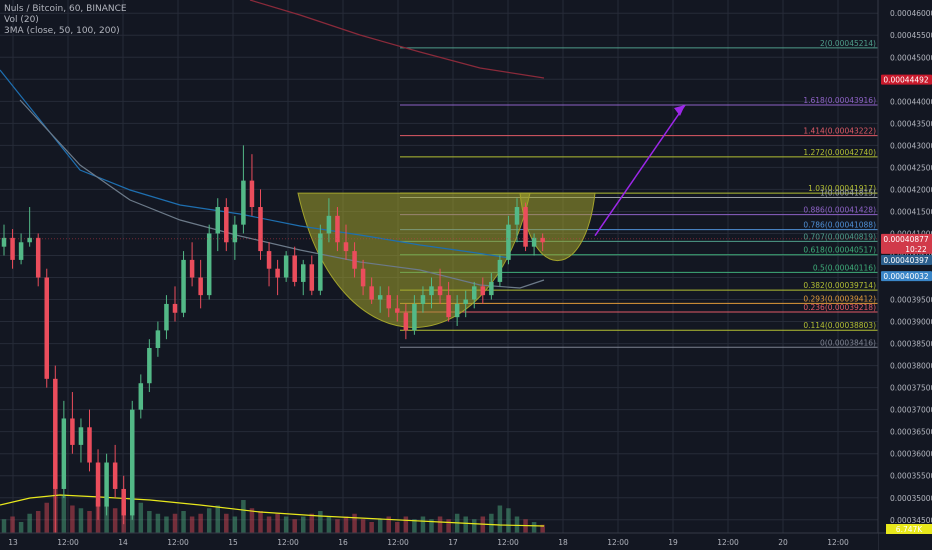 Image resolution: width=932 pixels, height=550 pixels. What do you see at coordinates (839, 250) in the screenshot?
I see `fib-level-label: 0.618(0.00040517)` at bounding box center [839, 250].